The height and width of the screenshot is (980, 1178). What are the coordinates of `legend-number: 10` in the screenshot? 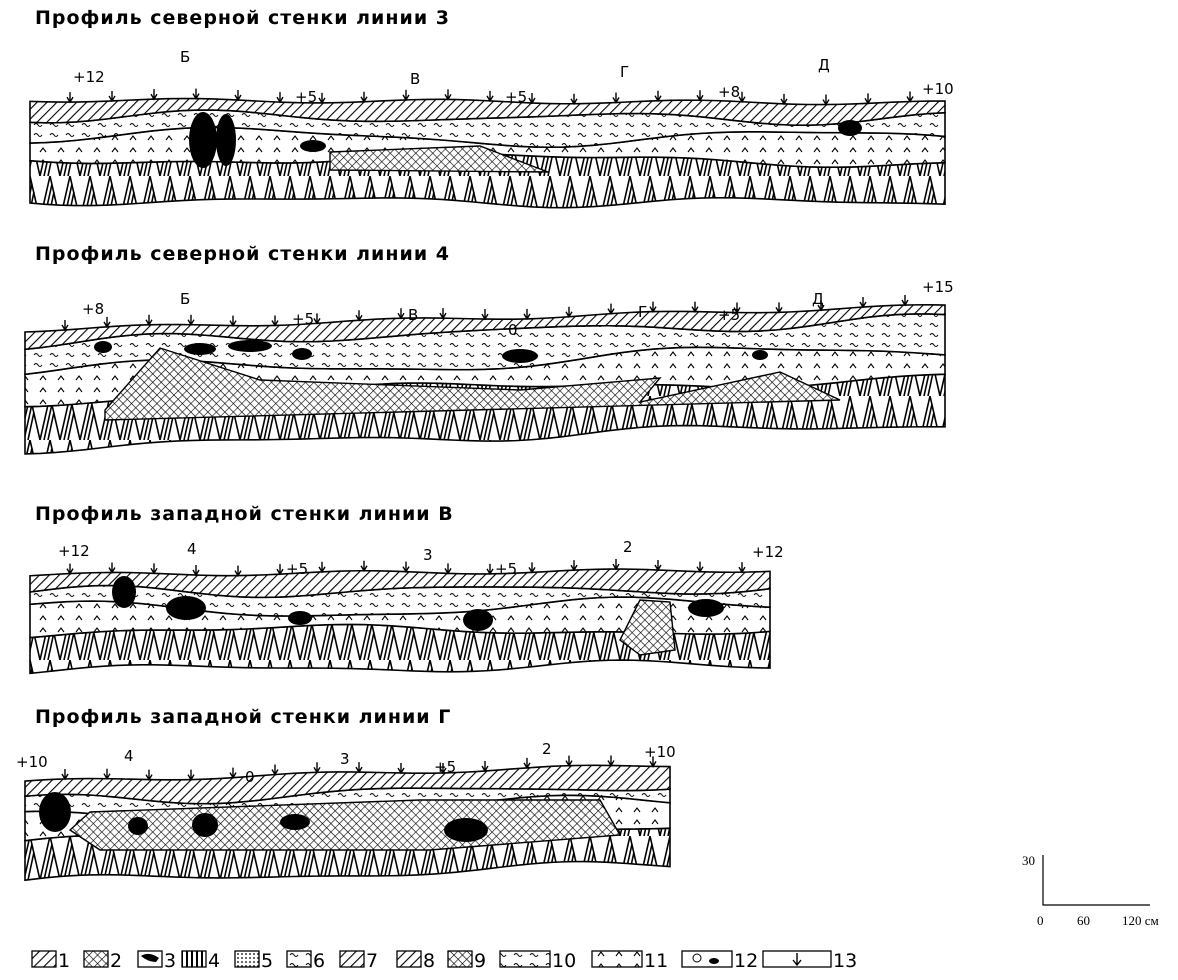 It's located at (564, 961).